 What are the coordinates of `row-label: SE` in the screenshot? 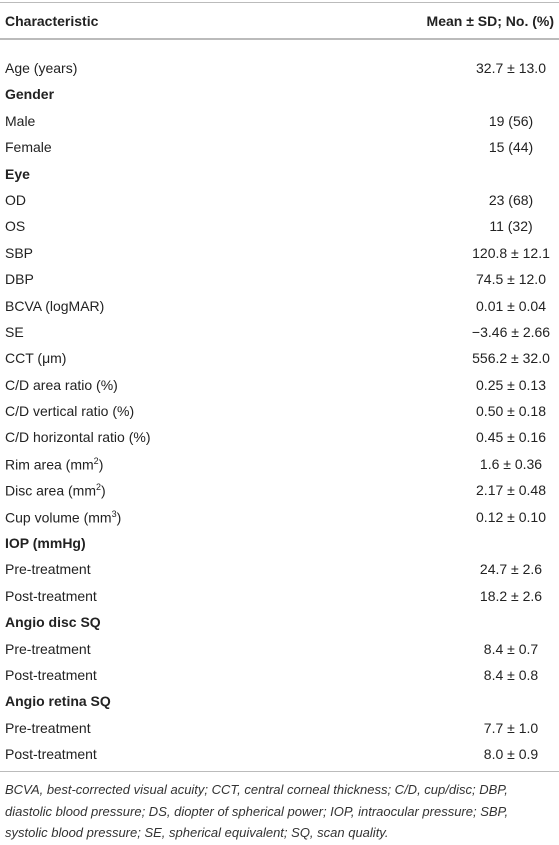 It's located at (14, 331).